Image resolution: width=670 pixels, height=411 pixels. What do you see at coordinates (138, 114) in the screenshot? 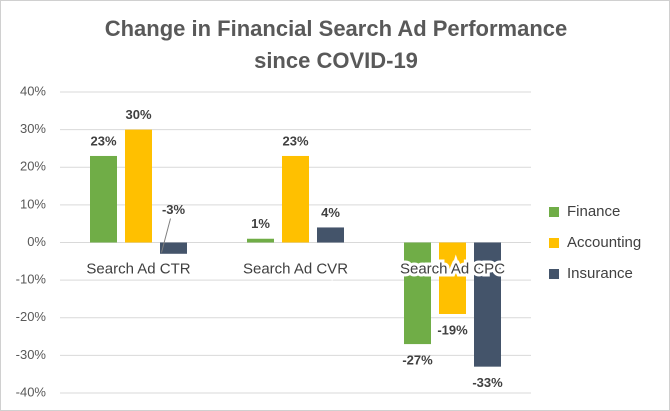
I see `value-label: 30%` at bounding box center [138, 114].